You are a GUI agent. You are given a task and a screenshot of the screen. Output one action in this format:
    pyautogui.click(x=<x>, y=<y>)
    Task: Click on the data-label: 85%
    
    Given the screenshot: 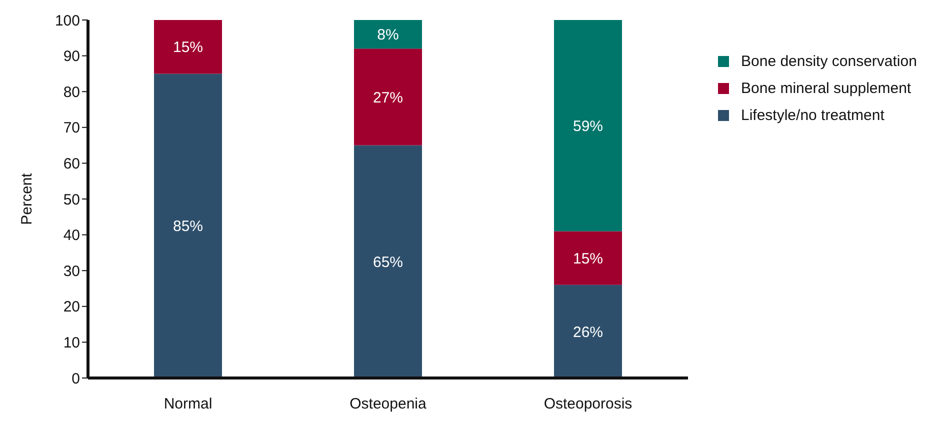 What is the action you would take?
    pyautogui.click(x=188, y=227)
    